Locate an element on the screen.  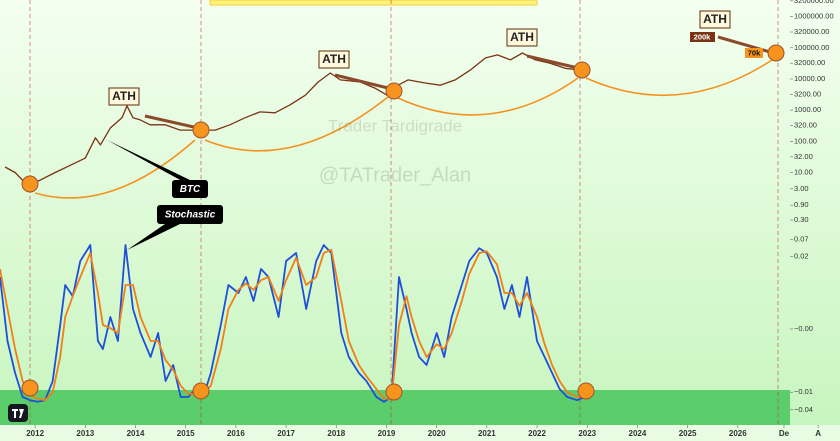
y-tick-label: 1000000.00 is located at coordinates (814, 16).